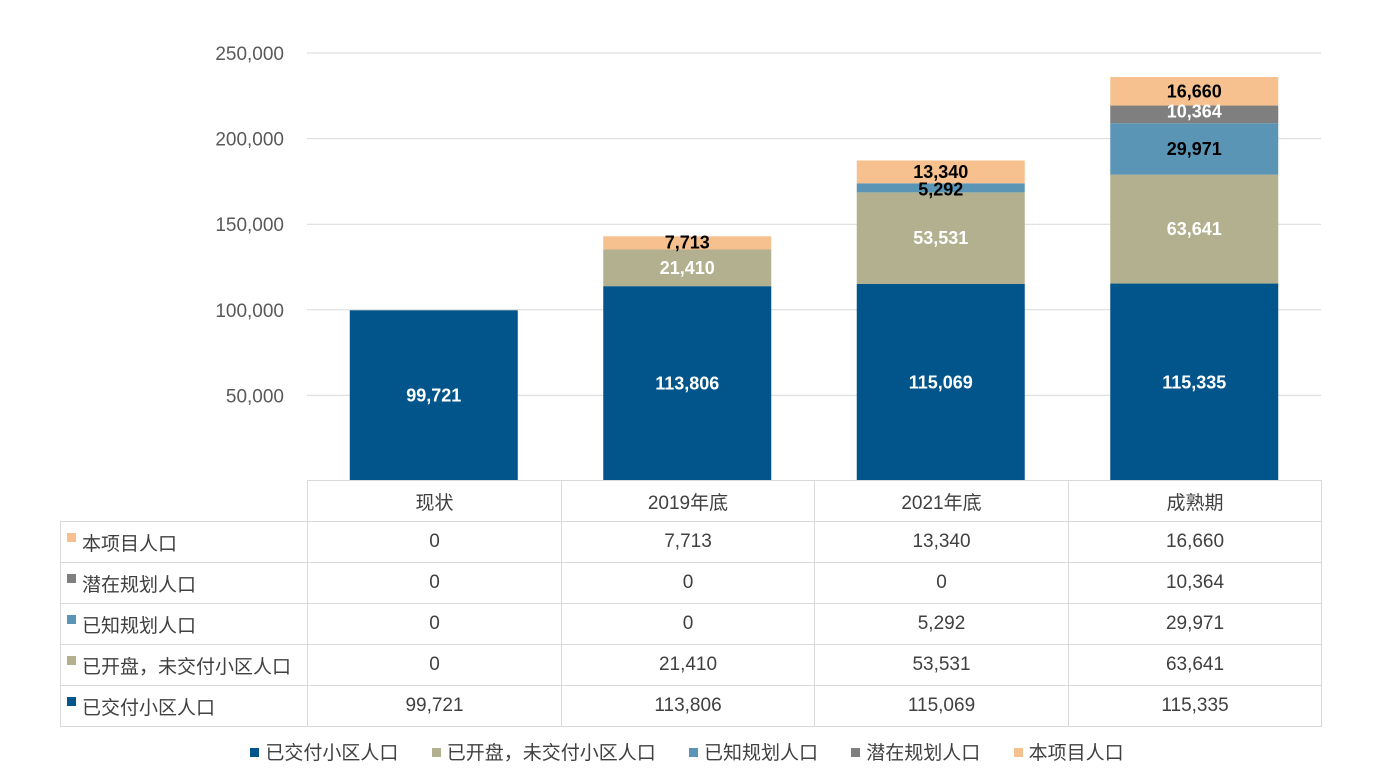  What do you see at coordinates (688, 542) in the screenshot?
I see `table-cell: 7,713` at bounding box center [688, 542].